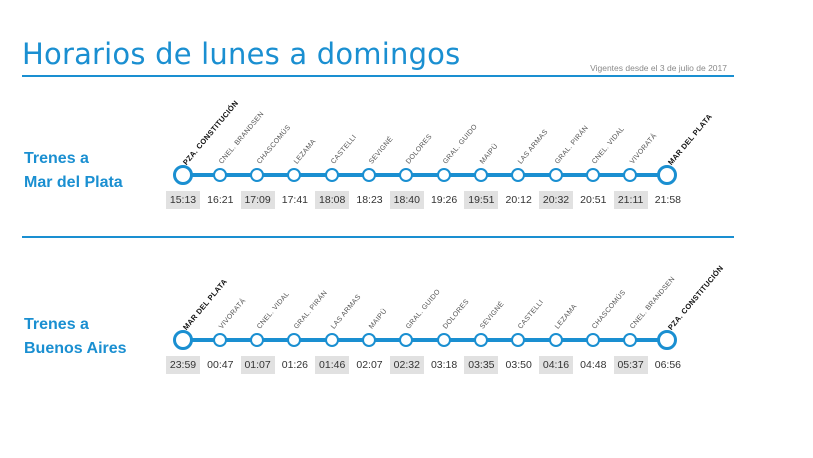 The width and height of the screenshot is (813, 458). What do you see at coordinates (630, 200) in the screenshot?
I see `departure-time: 21:11` at bounding box center [630, 200].